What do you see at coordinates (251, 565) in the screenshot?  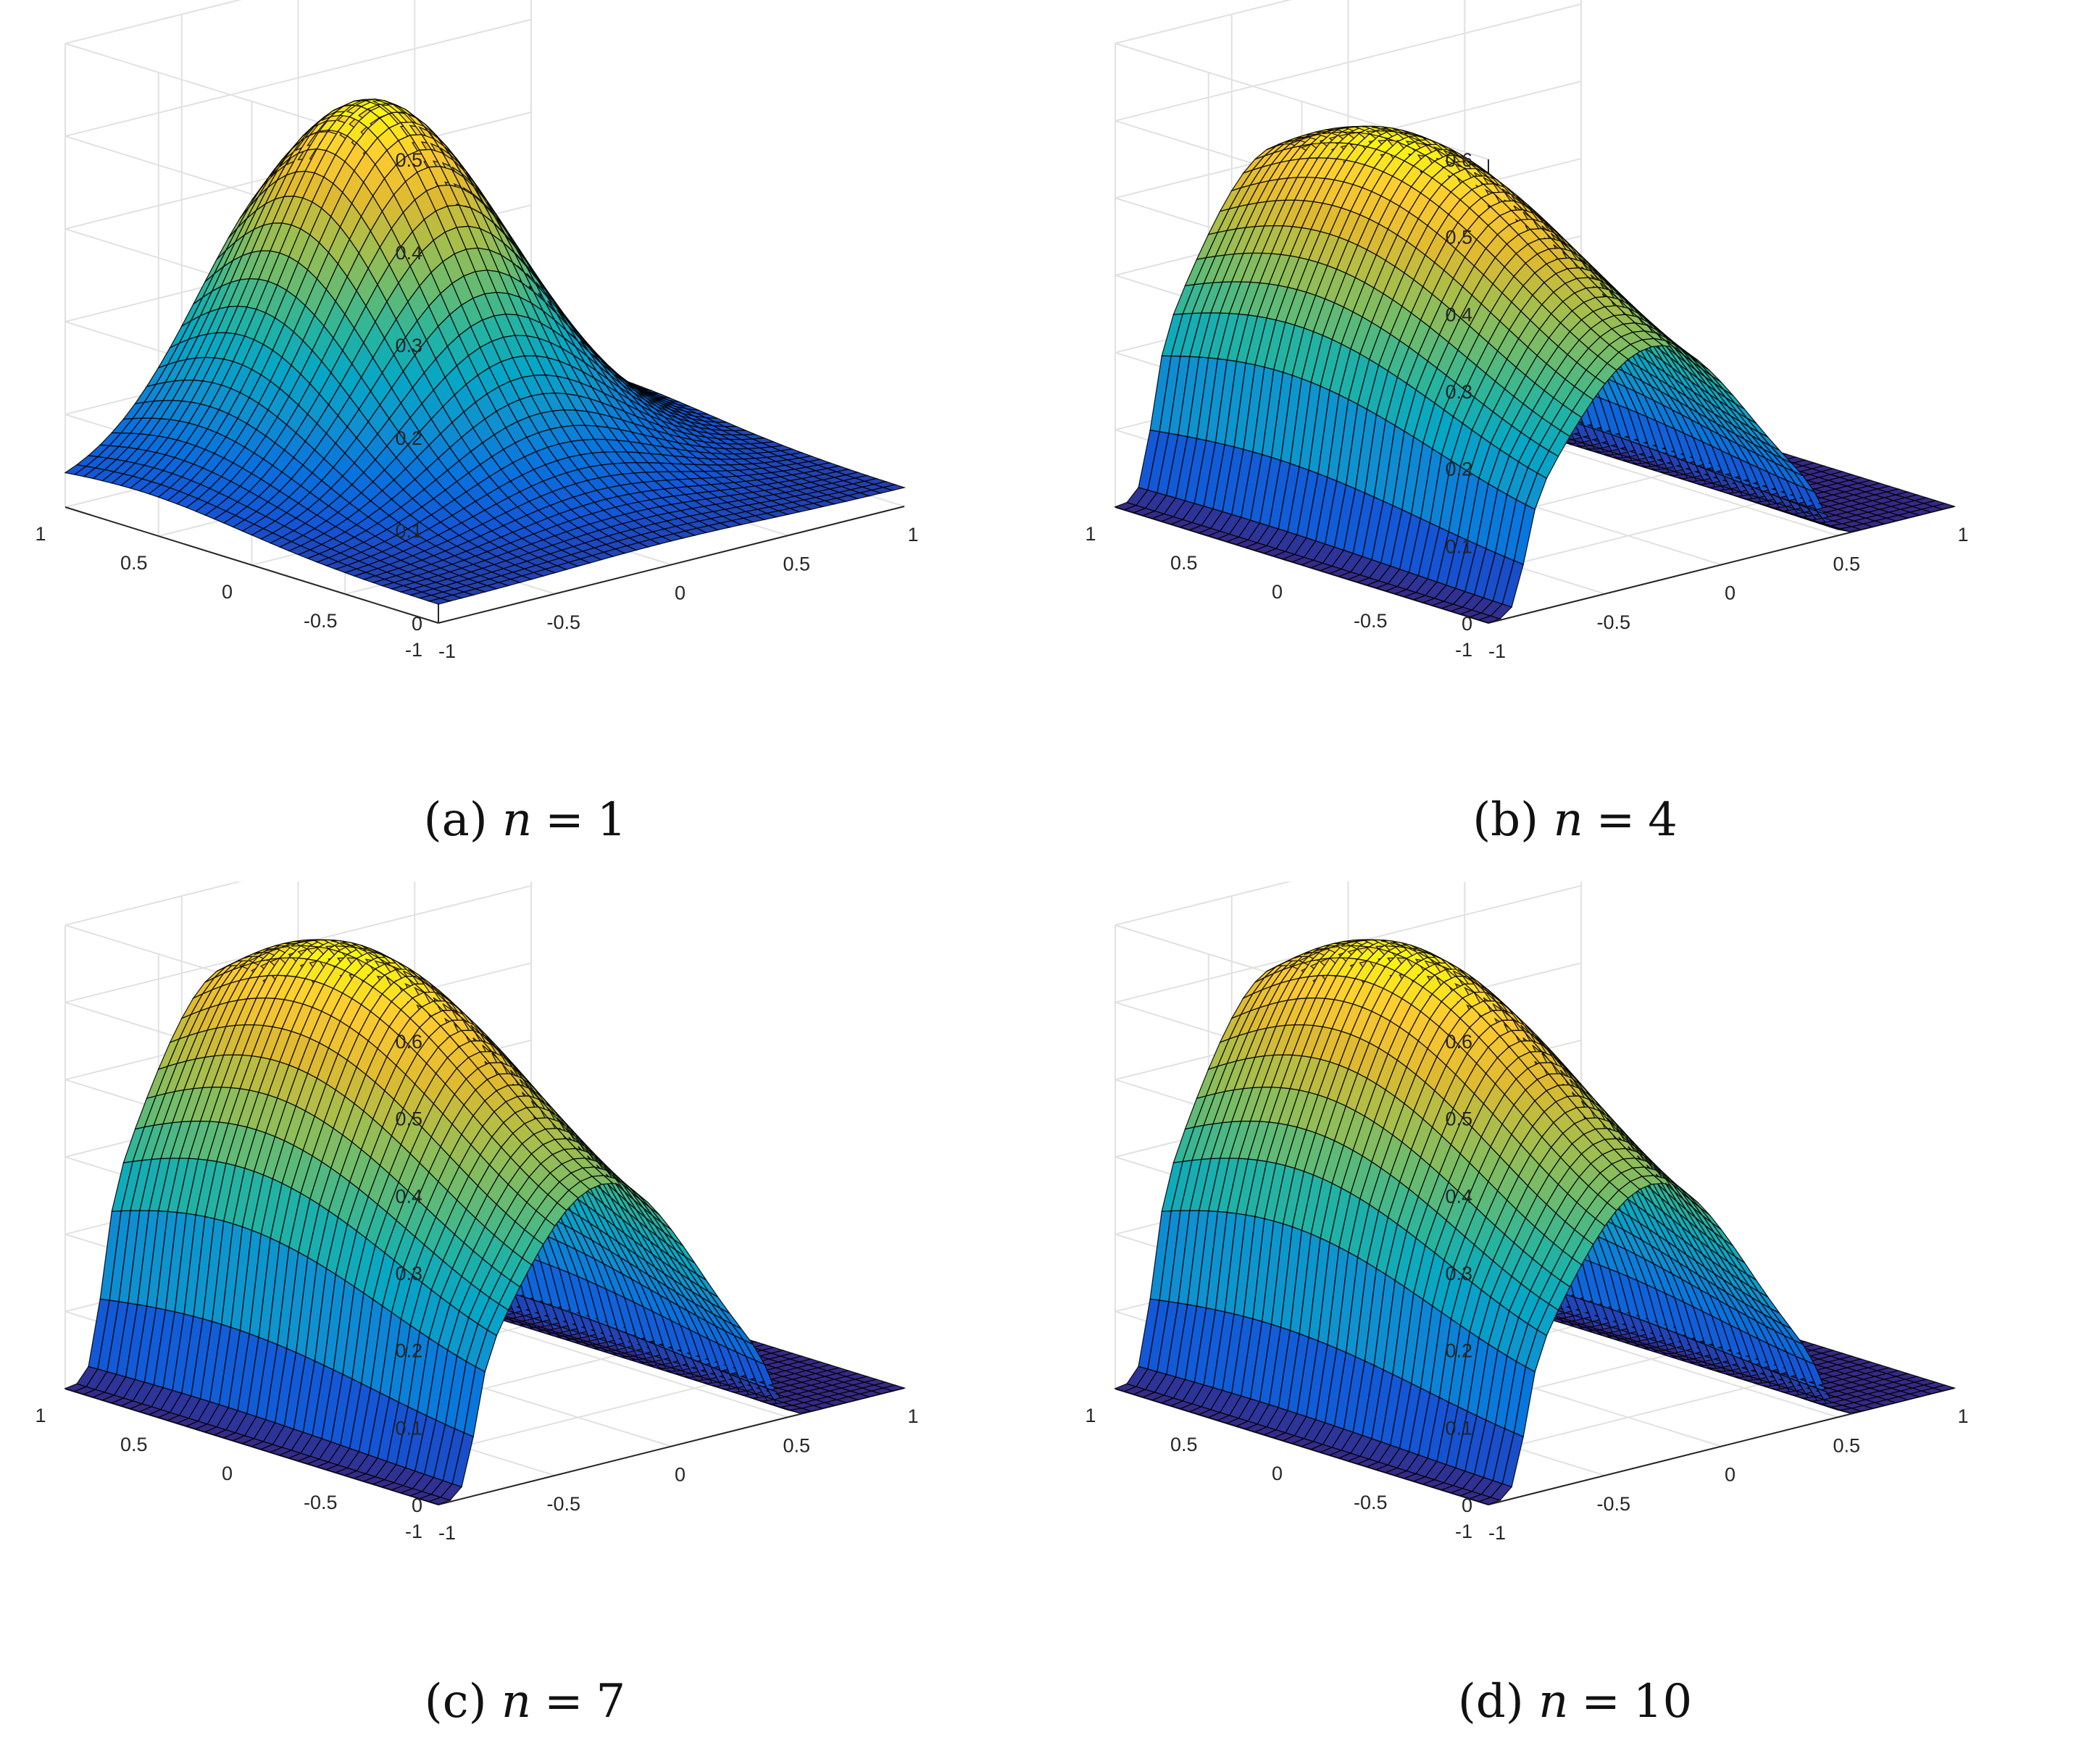 I see `y-axis-line` at bounding box center [251, 565].